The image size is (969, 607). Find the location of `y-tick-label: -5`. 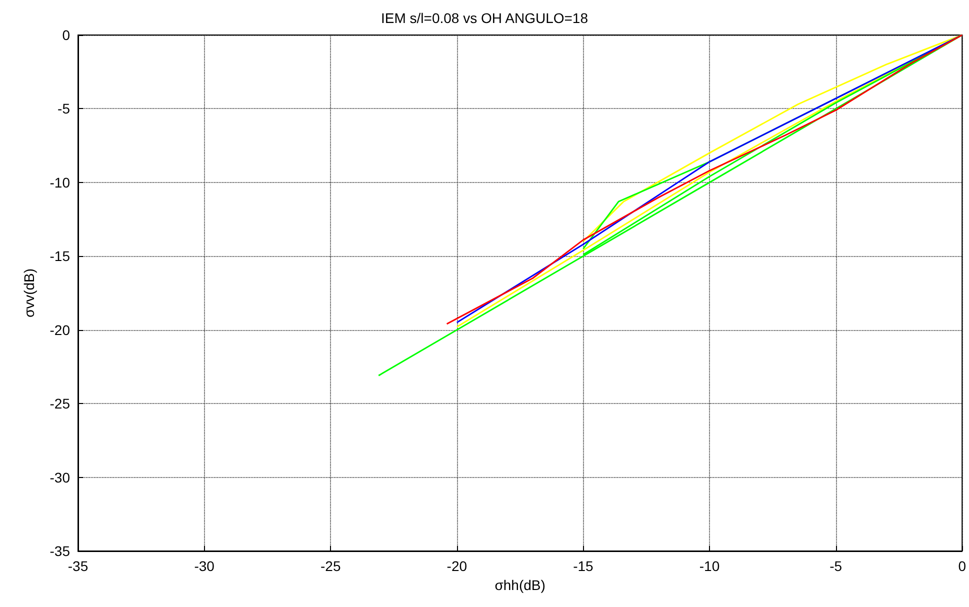

y-tick-label: -5 is located at coordinates (64, 108).